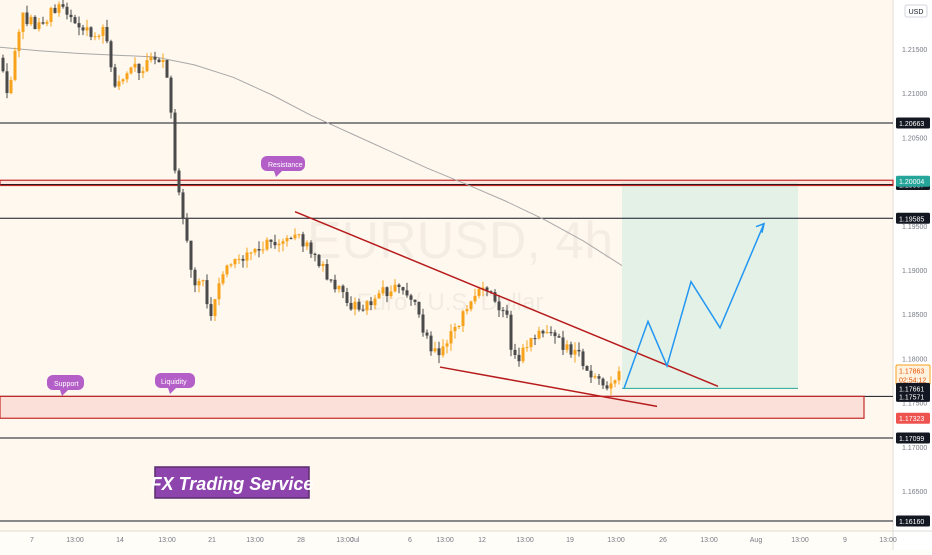 The height and width of the screenshot is (555, 932). I want to click on support-label-pointer, so click(64, 393).